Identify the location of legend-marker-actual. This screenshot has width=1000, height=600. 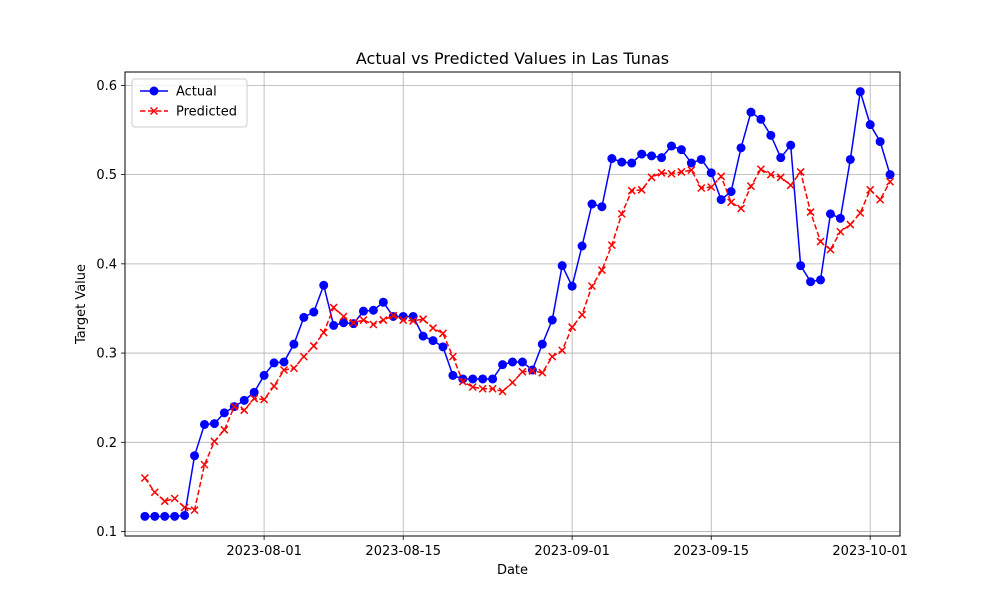
(154, 91).